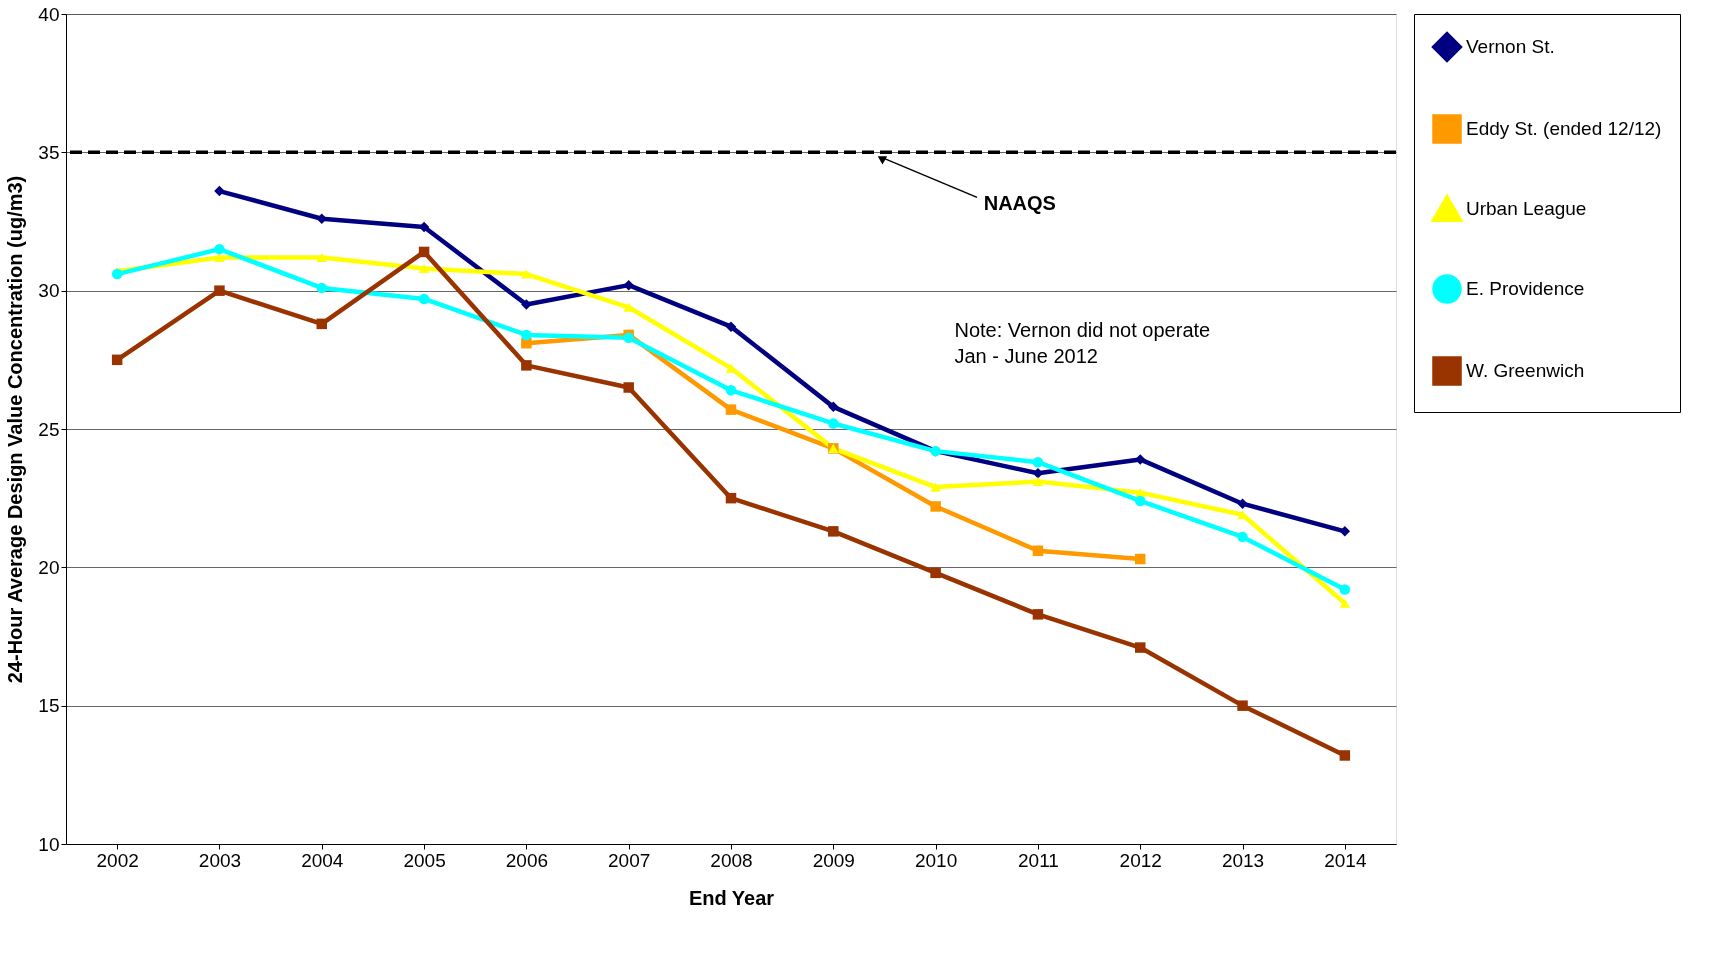 This screenshot has height=970, width=1720. I want to click on x-tick-label: 2005, so click(424, 860).